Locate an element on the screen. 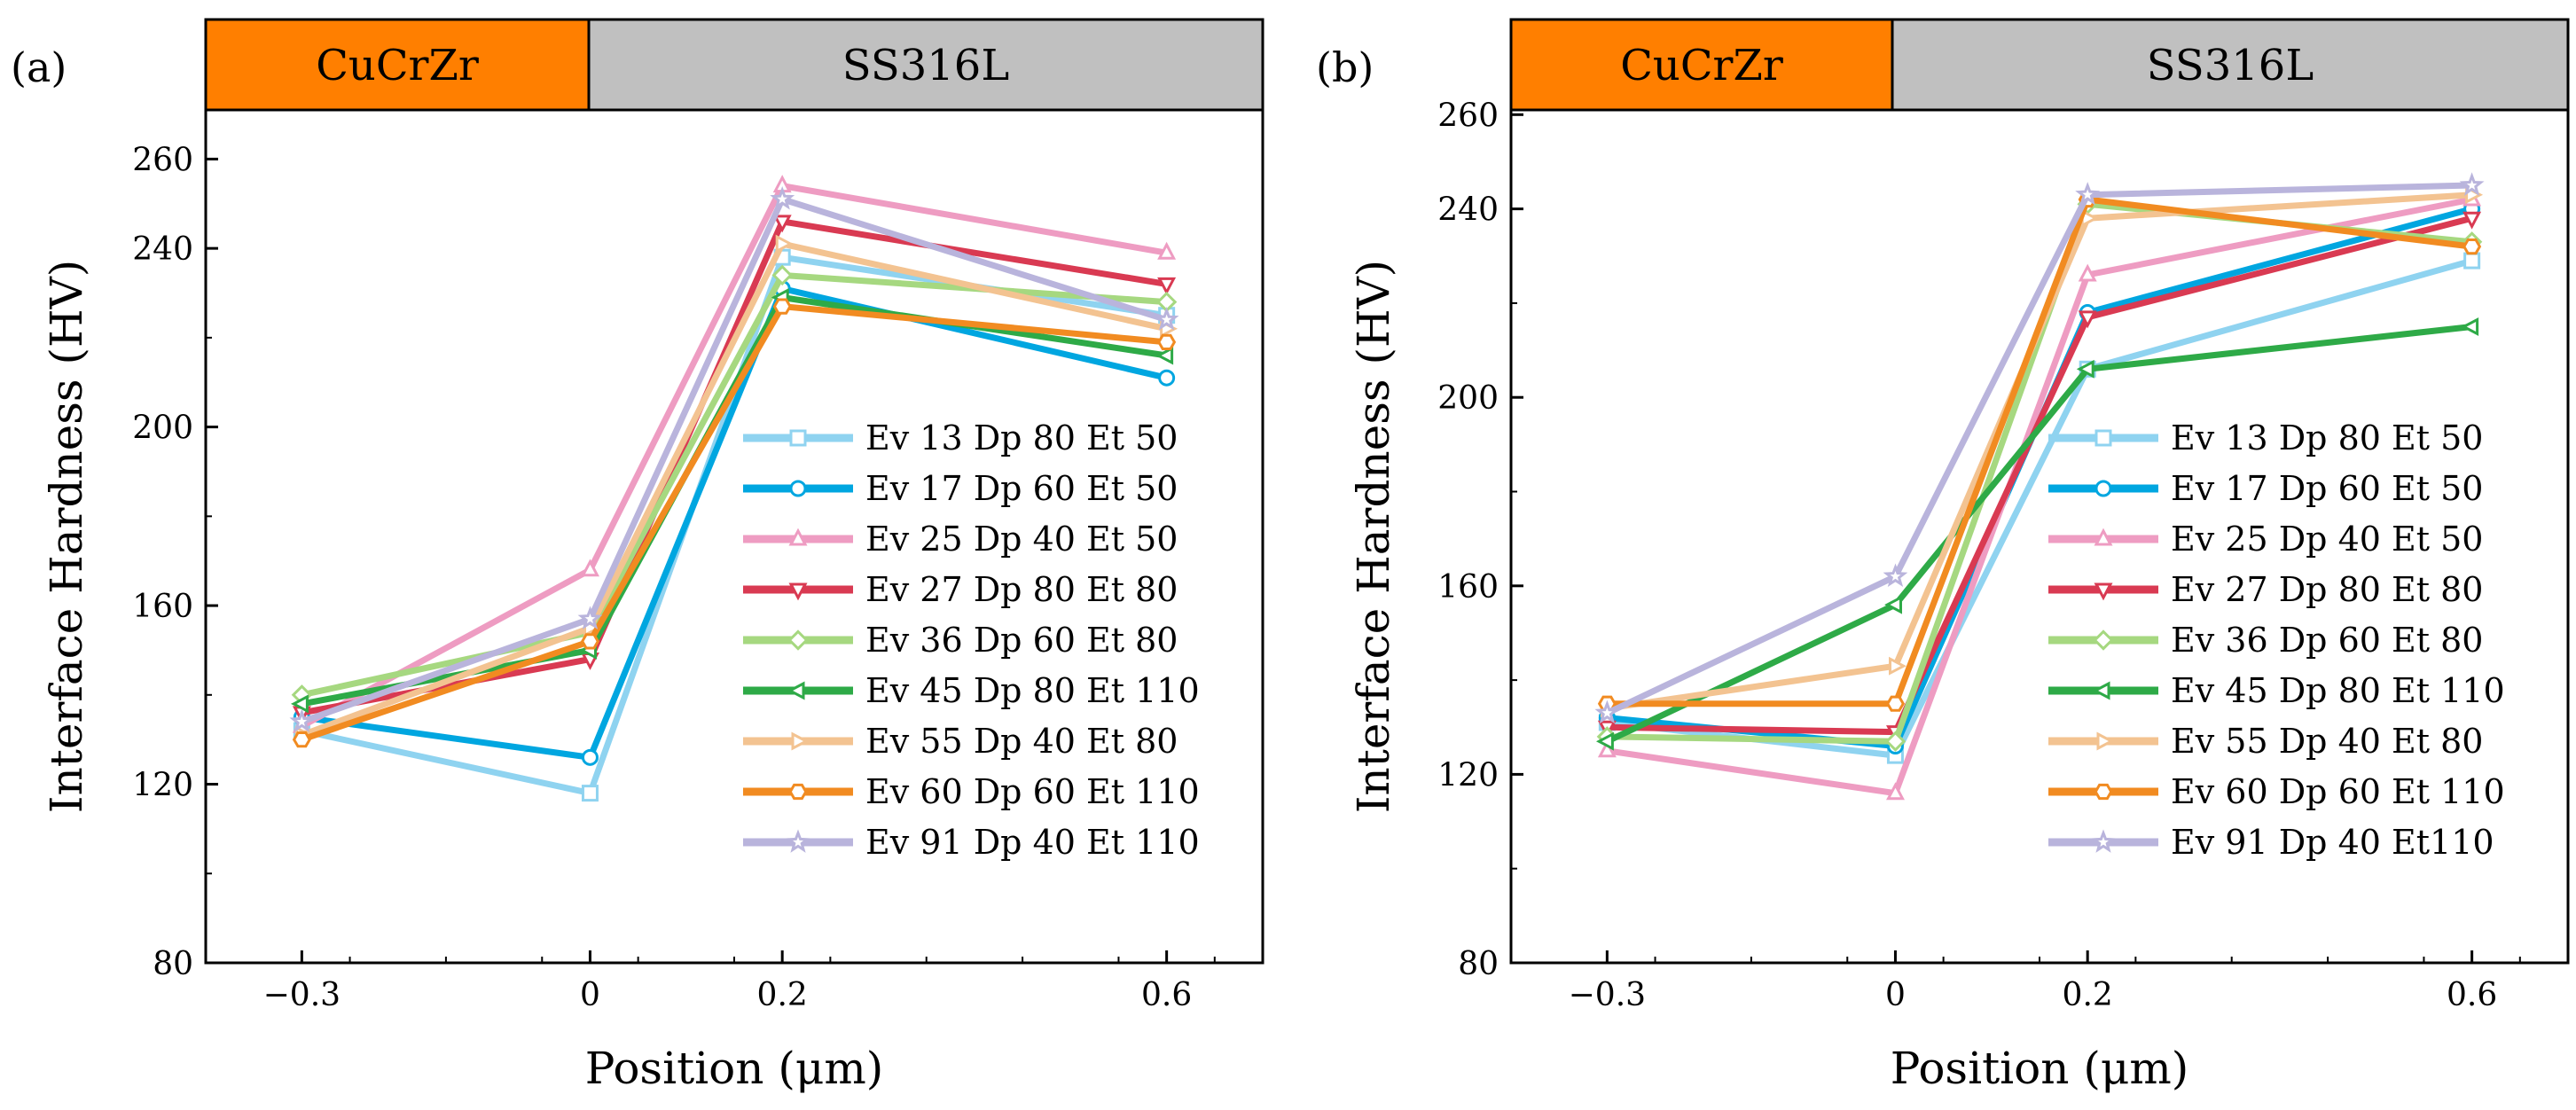 This screenshot has width=2576, height=1110. y-tick-label: 80 is located at coordinates (1478, 964).